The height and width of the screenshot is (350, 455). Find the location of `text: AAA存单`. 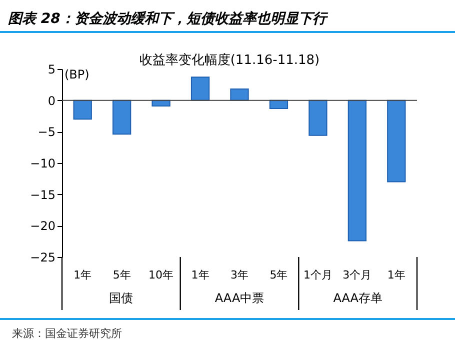

text: AAA存单 is located at coordinates (357, 298).